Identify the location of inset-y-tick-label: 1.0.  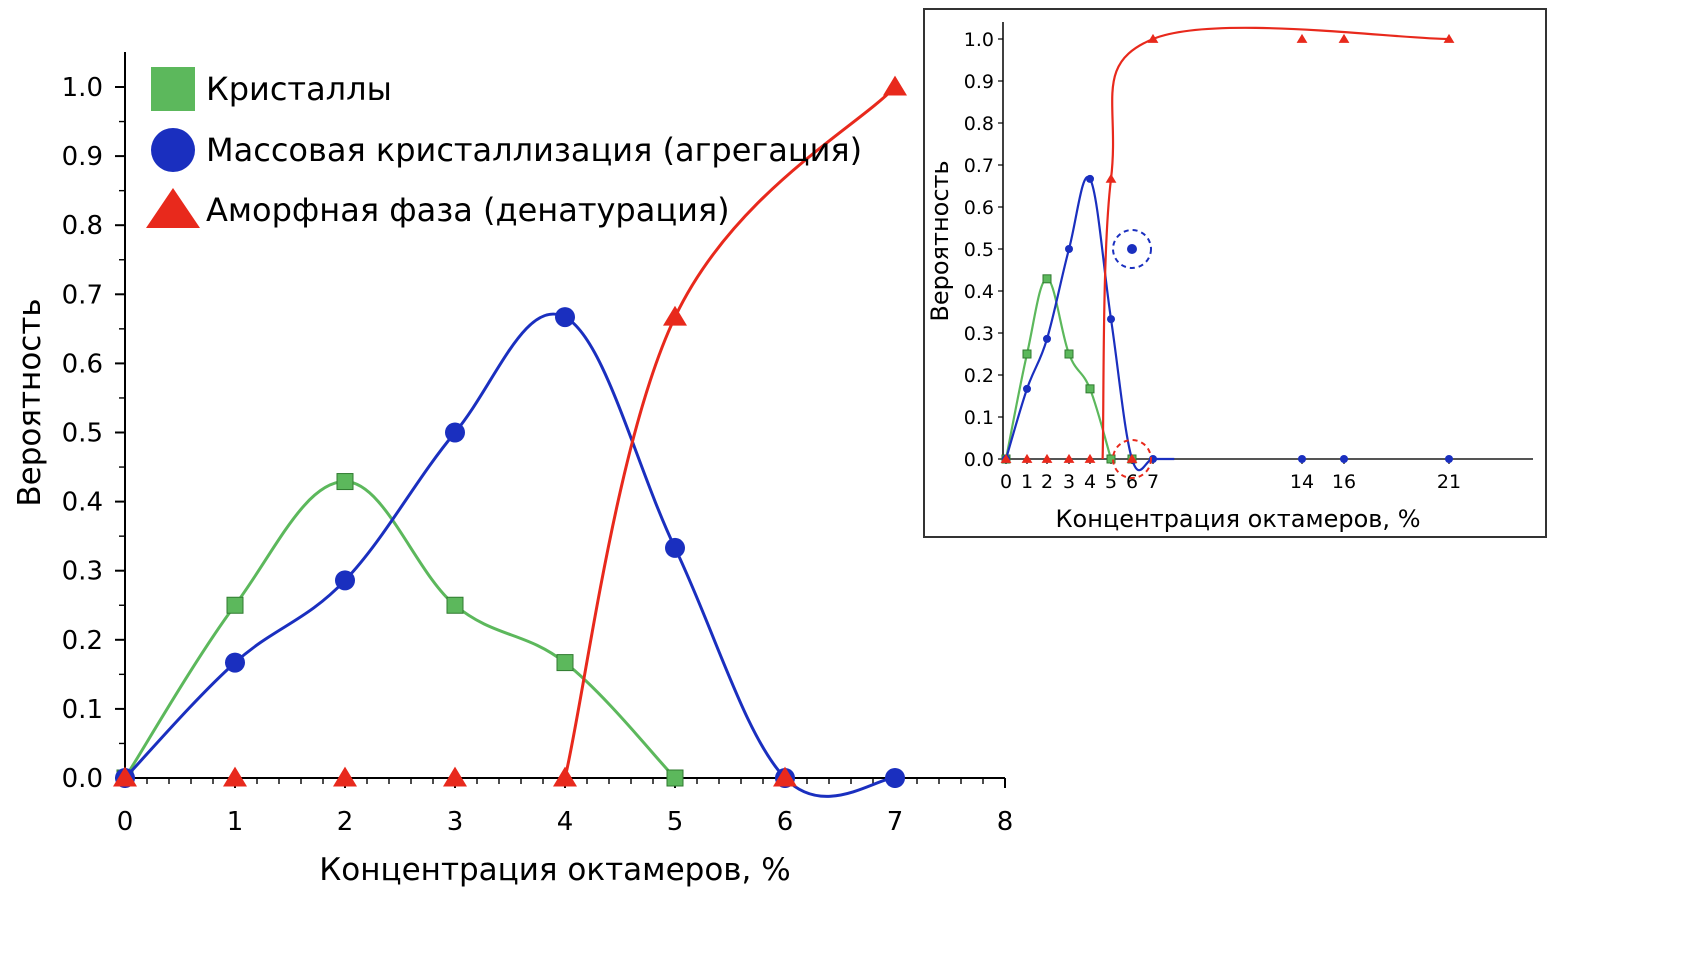
(979, 40).